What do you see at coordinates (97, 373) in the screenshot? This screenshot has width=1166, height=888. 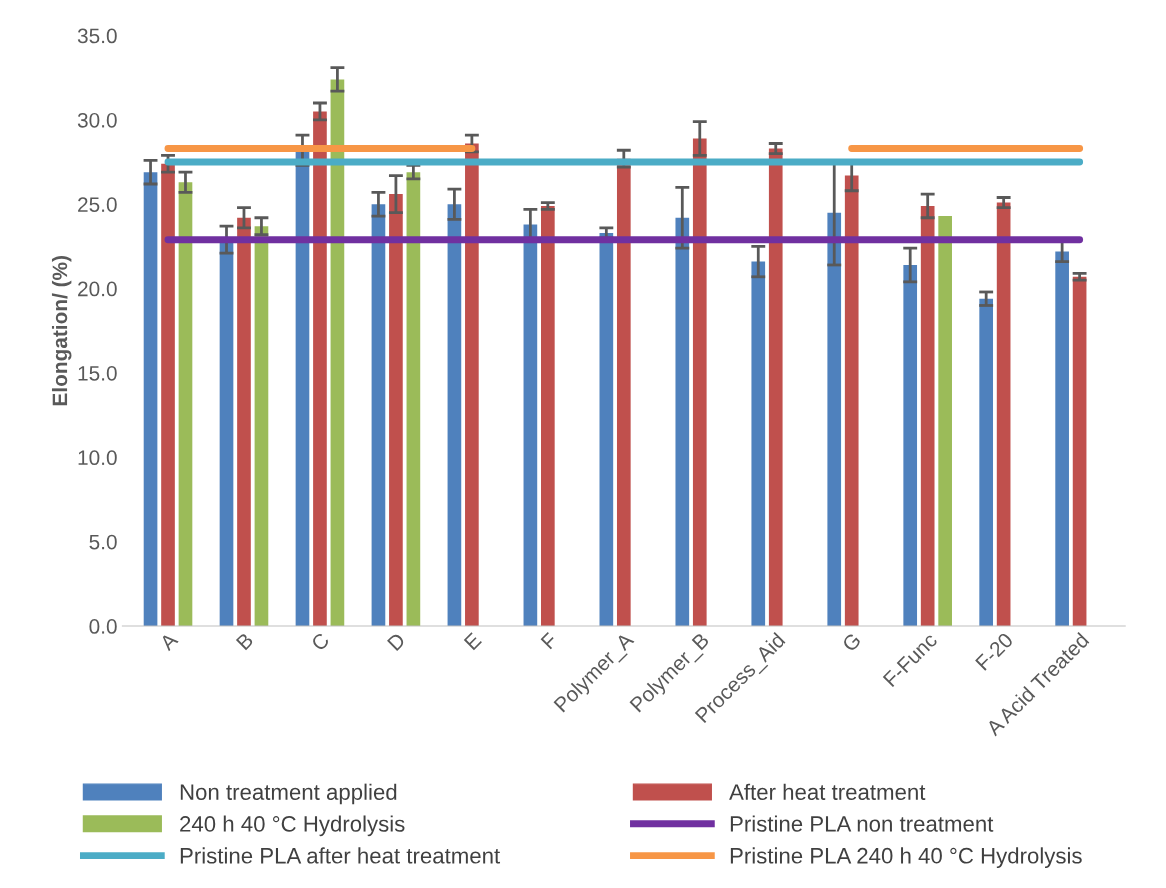 I see `y-tick-label: 15.0` at bounding box center [97, 373].